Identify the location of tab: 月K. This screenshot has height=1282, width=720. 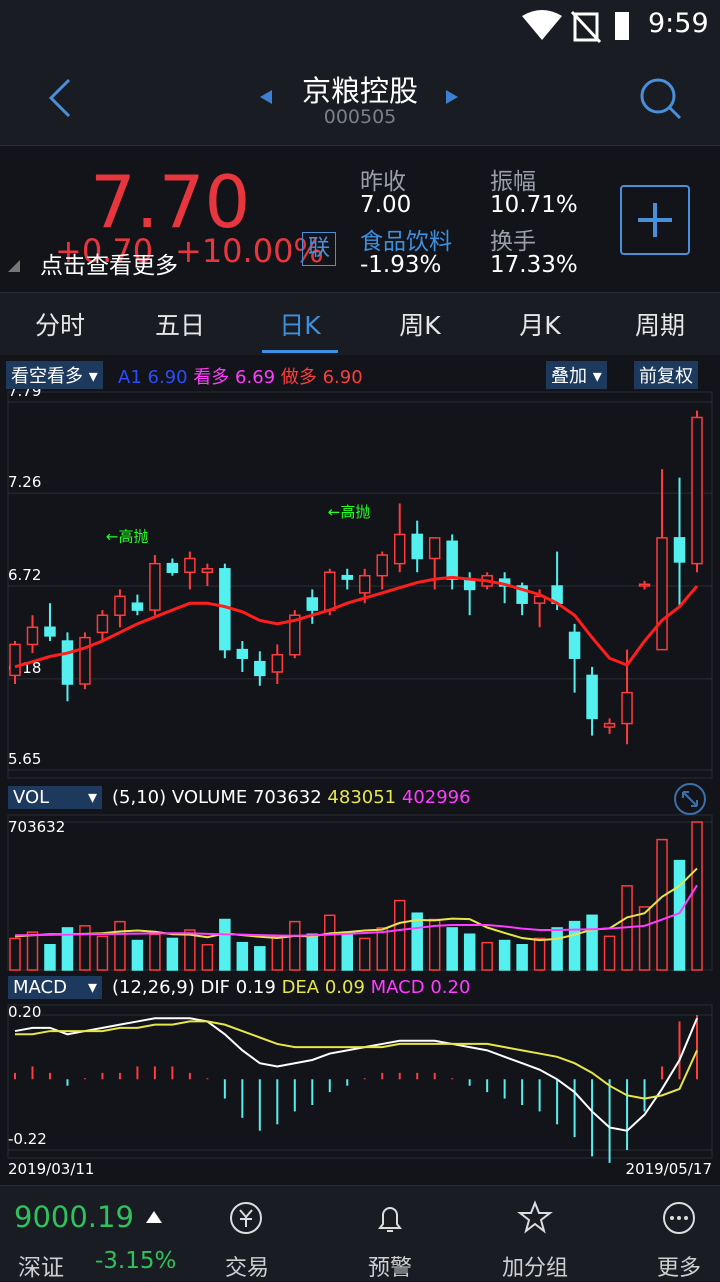
(540, 325).